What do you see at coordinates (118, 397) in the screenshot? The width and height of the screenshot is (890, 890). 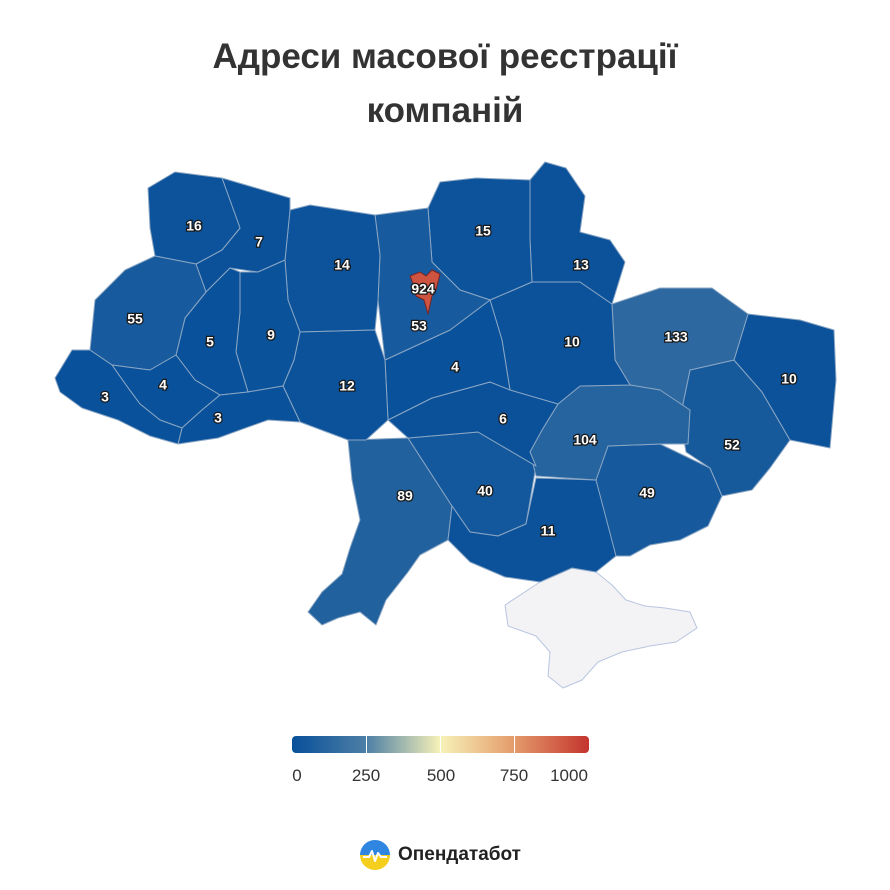 I see `region-zakarpattia` at bounding box center [118, 397].